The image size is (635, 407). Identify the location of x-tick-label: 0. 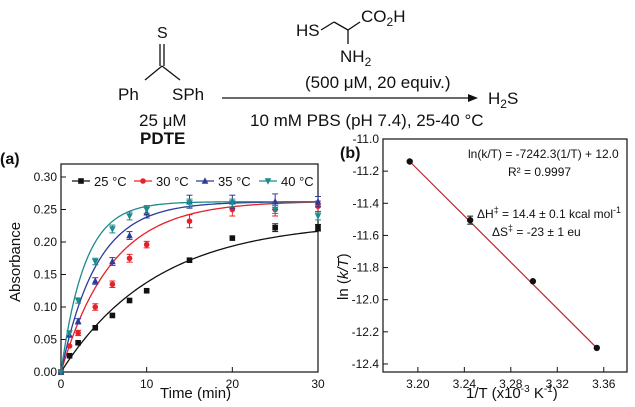
(61, 384).